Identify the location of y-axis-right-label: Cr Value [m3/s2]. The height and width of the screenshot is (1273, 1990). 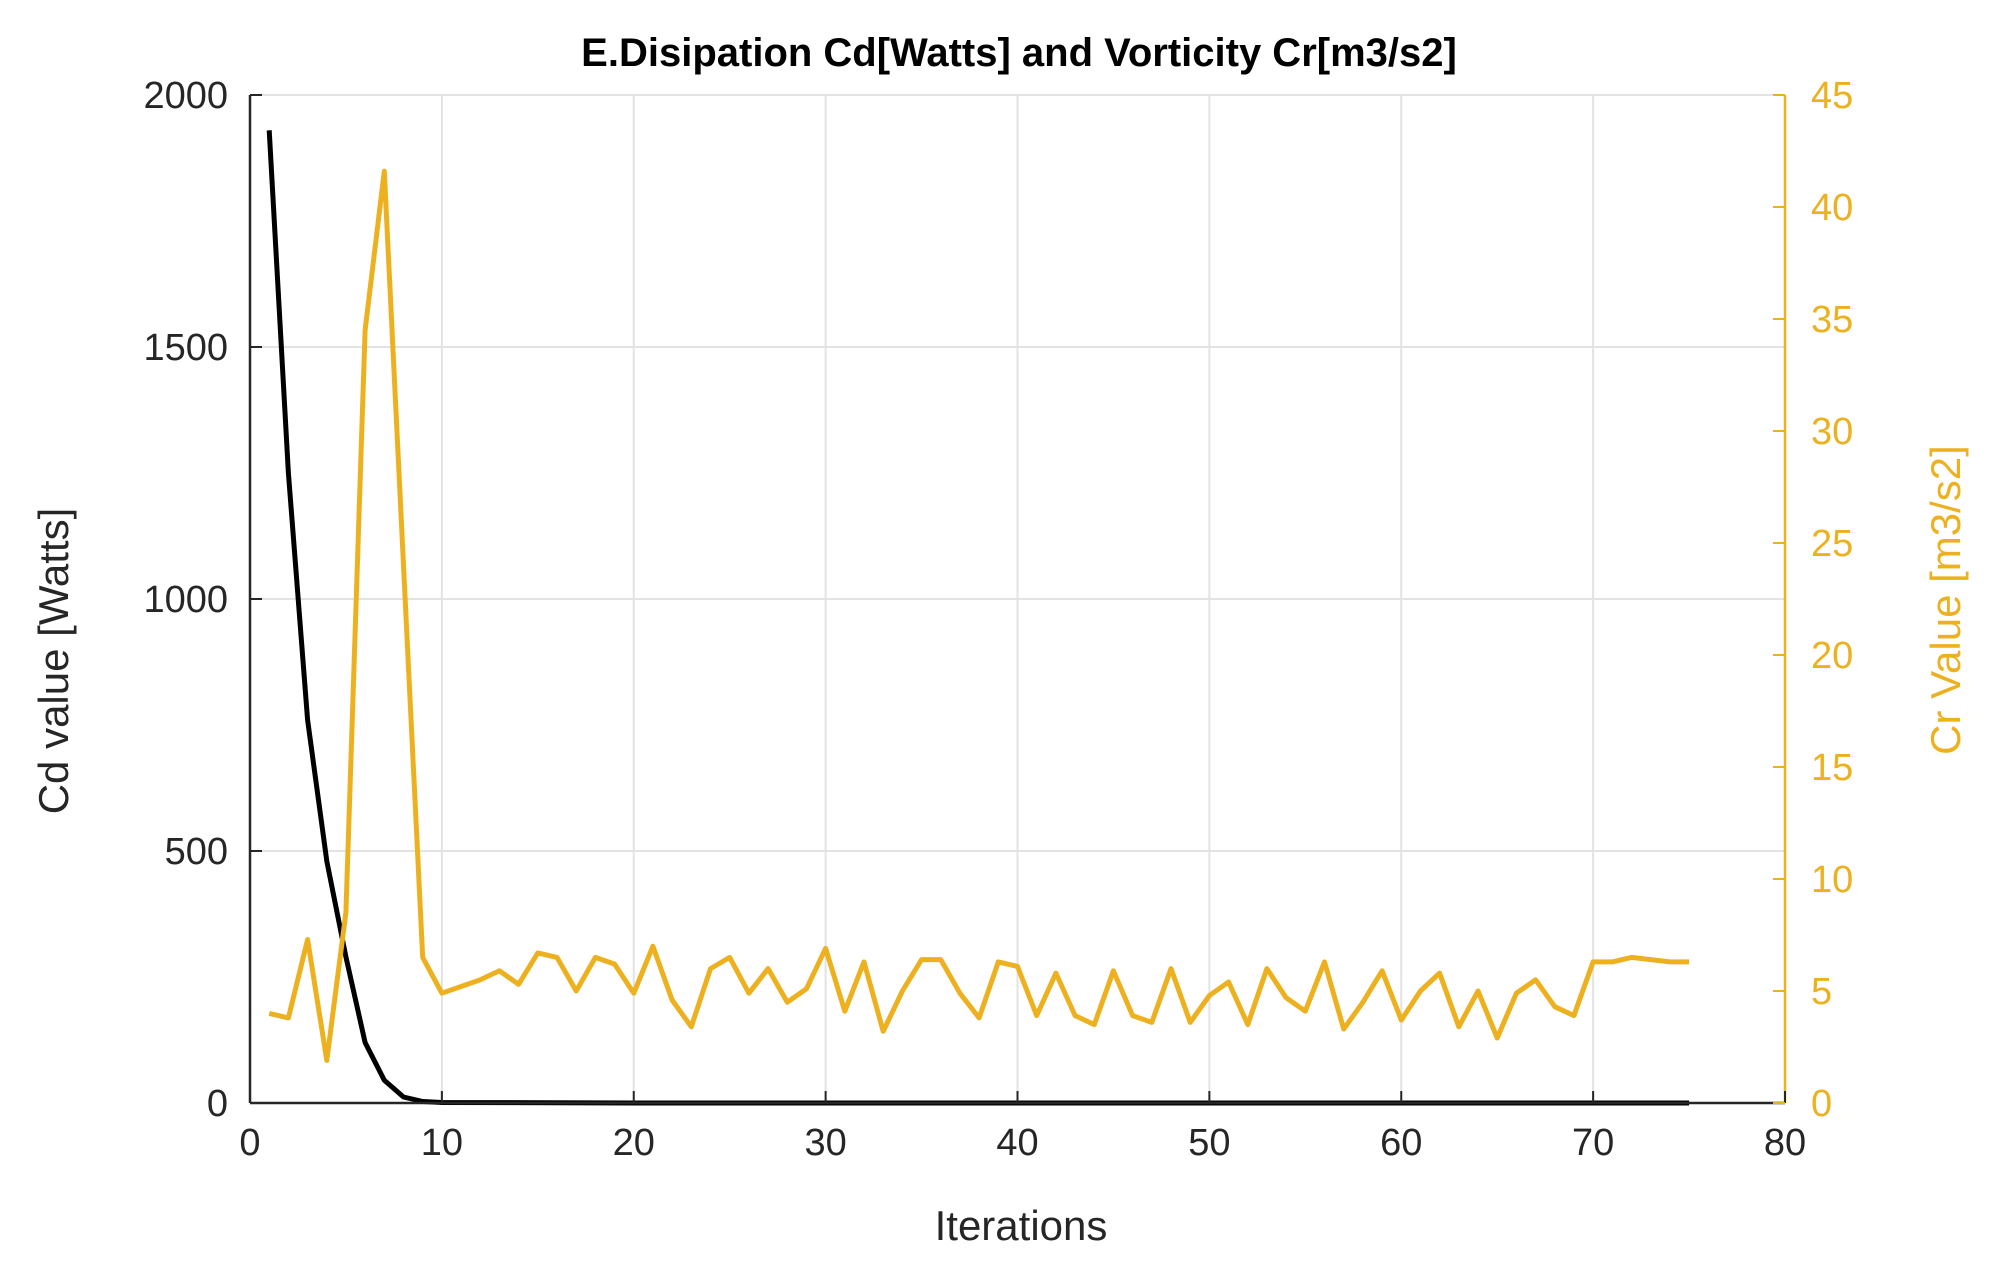
(1945, 600).